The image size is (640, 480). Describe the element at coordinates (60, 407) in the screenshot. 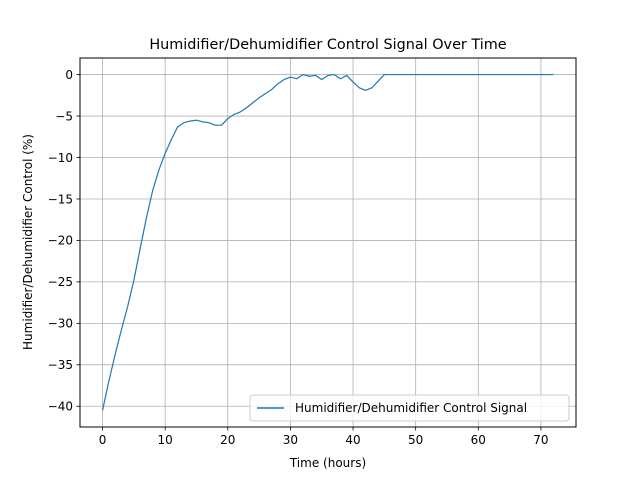

I see `y-tick-label: −40` at that location.